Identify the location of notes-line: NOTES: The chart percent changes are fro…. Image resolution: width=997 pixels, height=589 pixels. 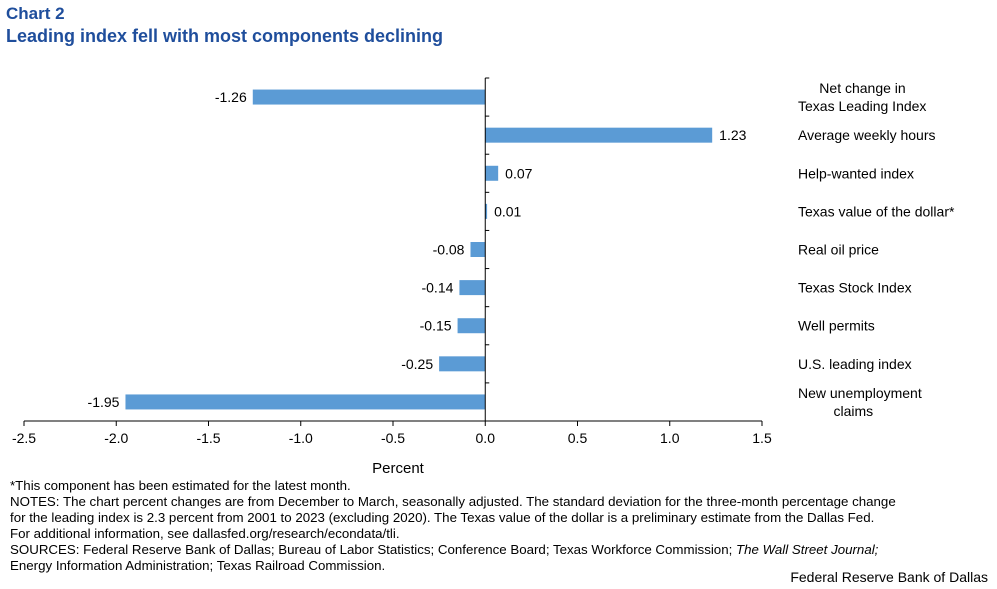
(453, 501).